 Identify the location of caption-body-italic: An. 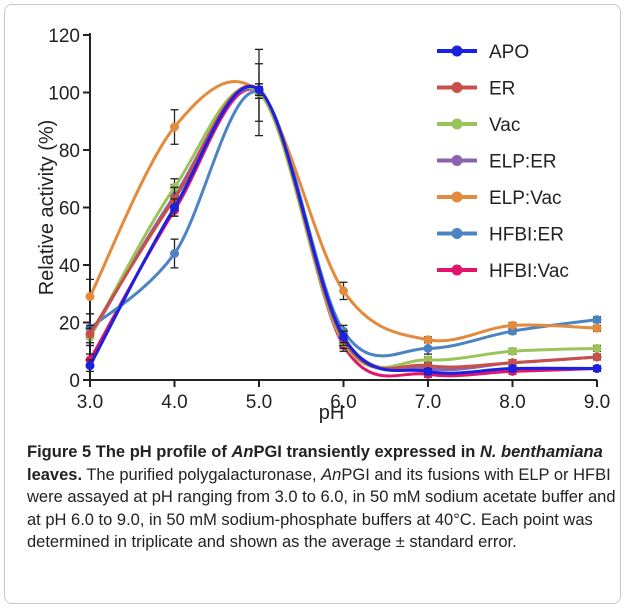
(331, 474).